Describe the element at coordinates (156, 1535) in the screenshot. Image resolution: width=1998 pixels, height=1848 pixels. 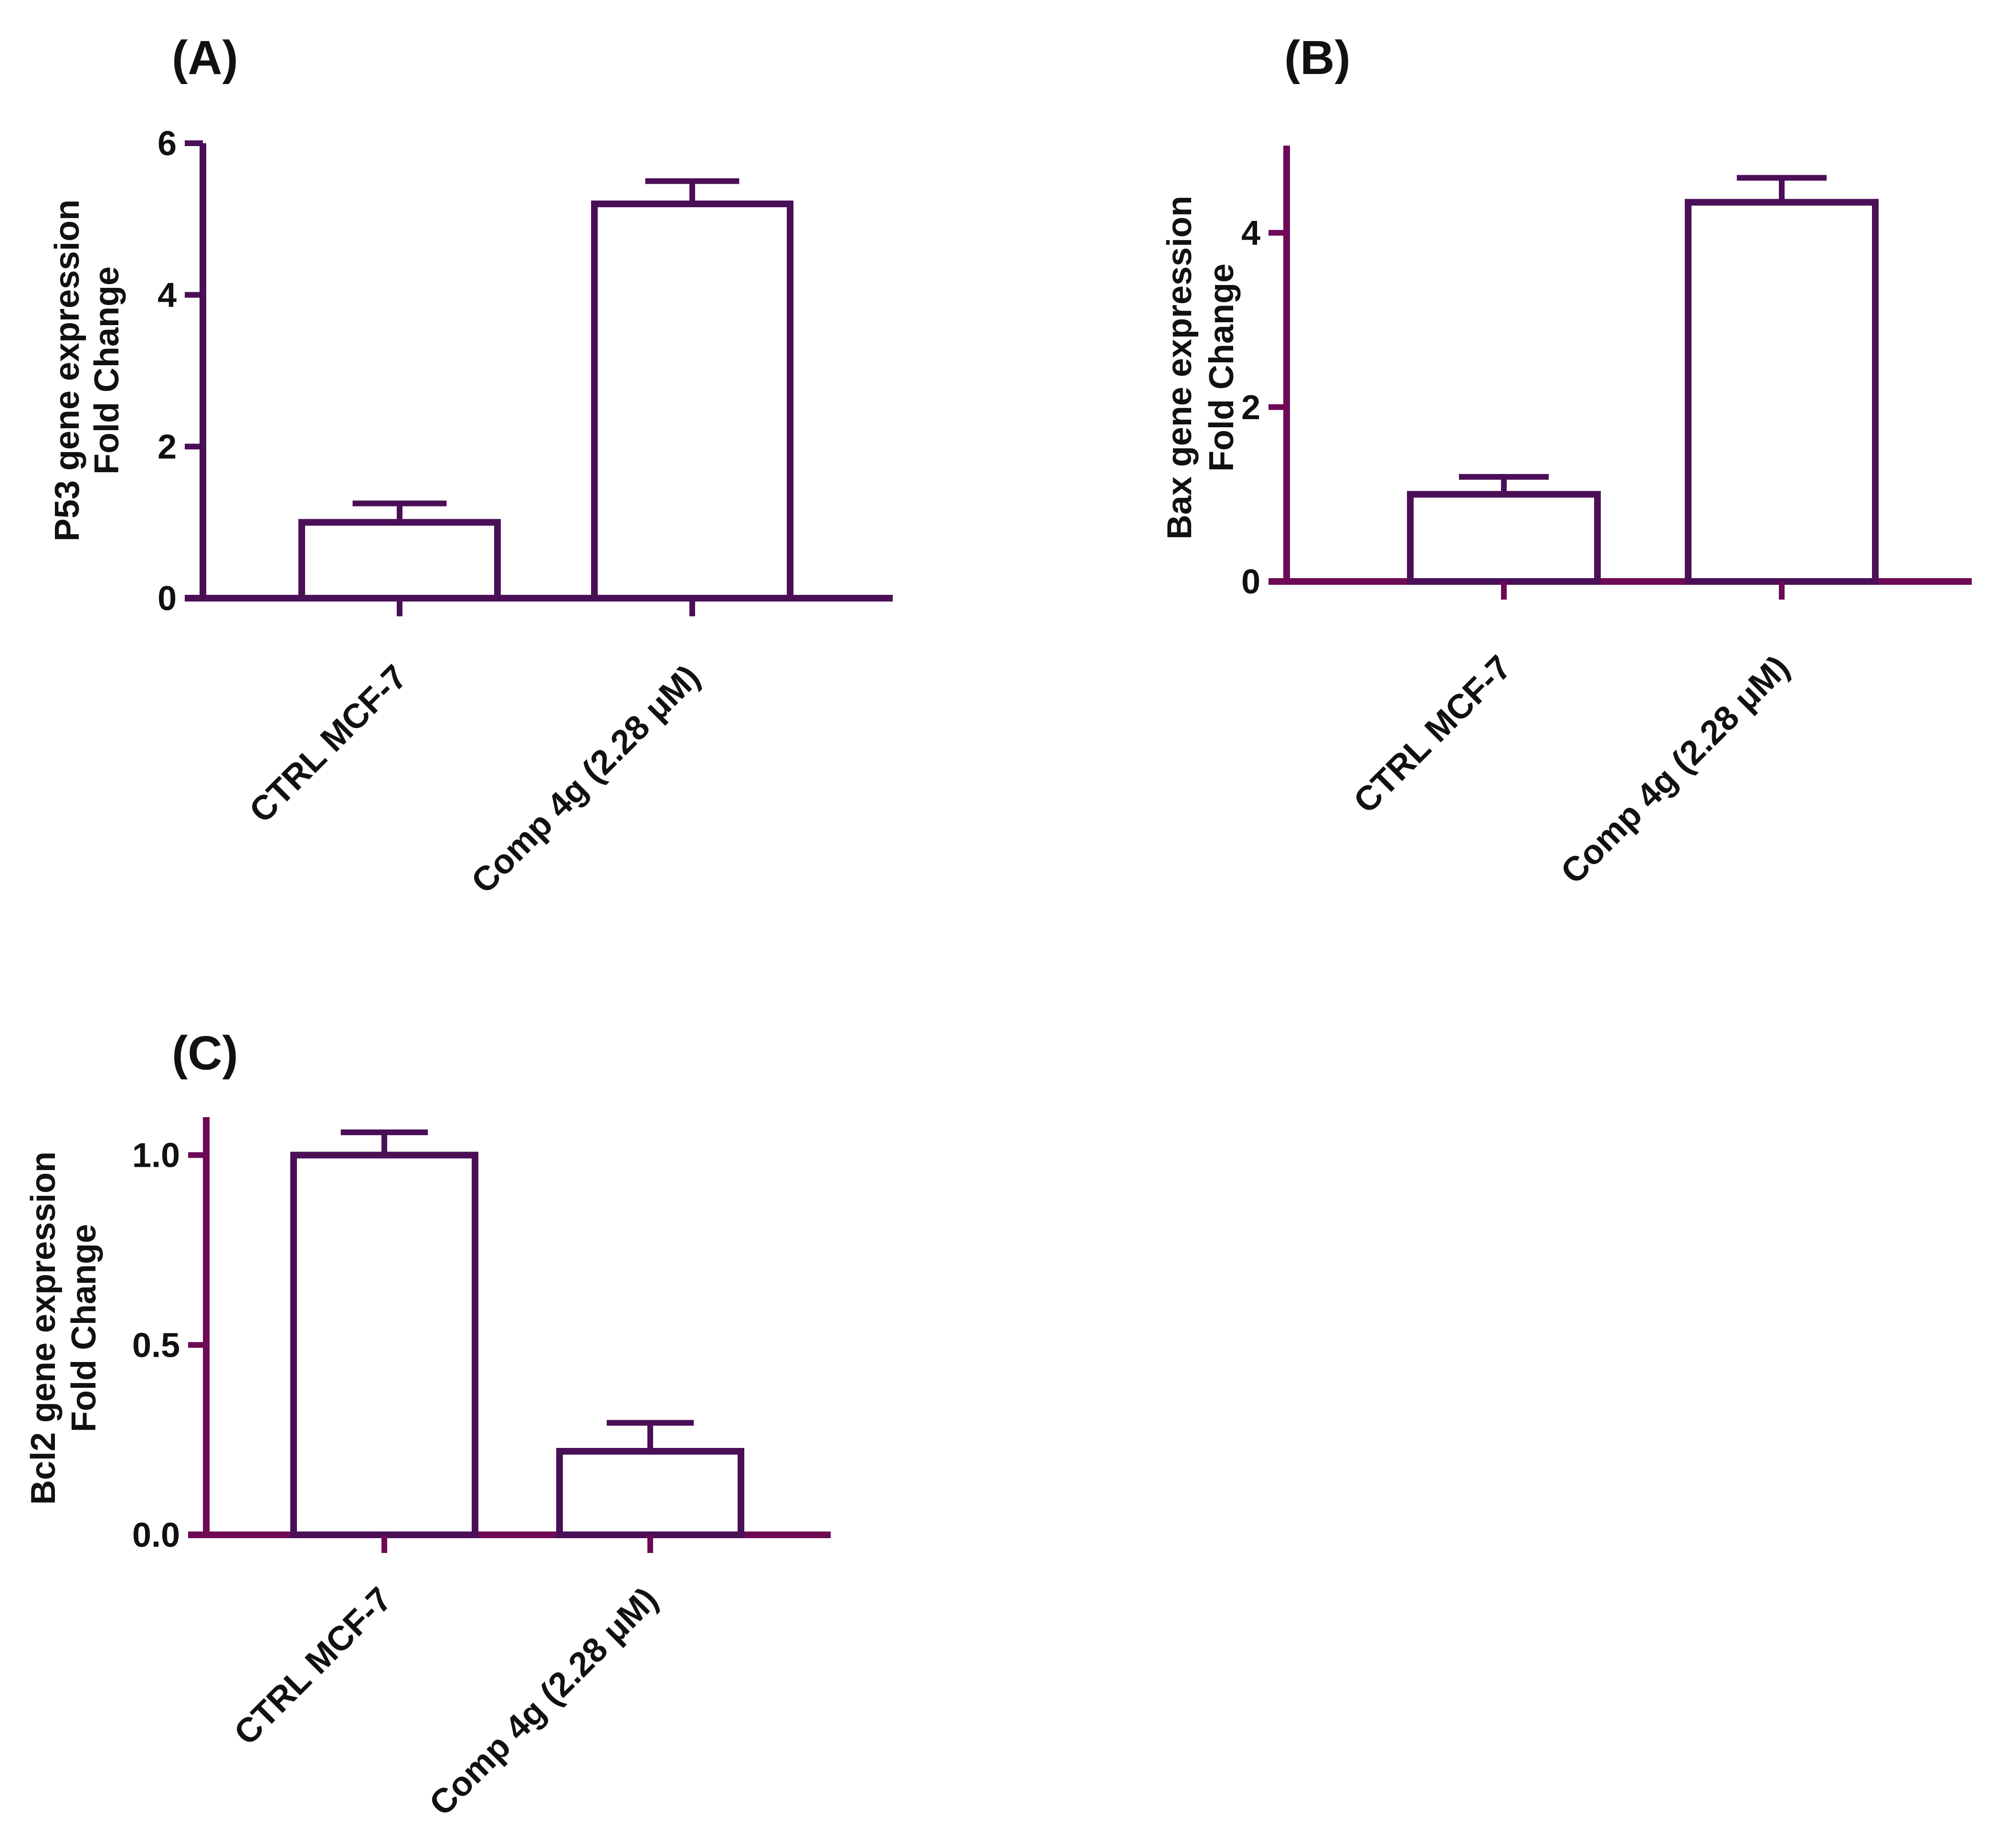
I see `y-tick-label: 0.0` at that location.